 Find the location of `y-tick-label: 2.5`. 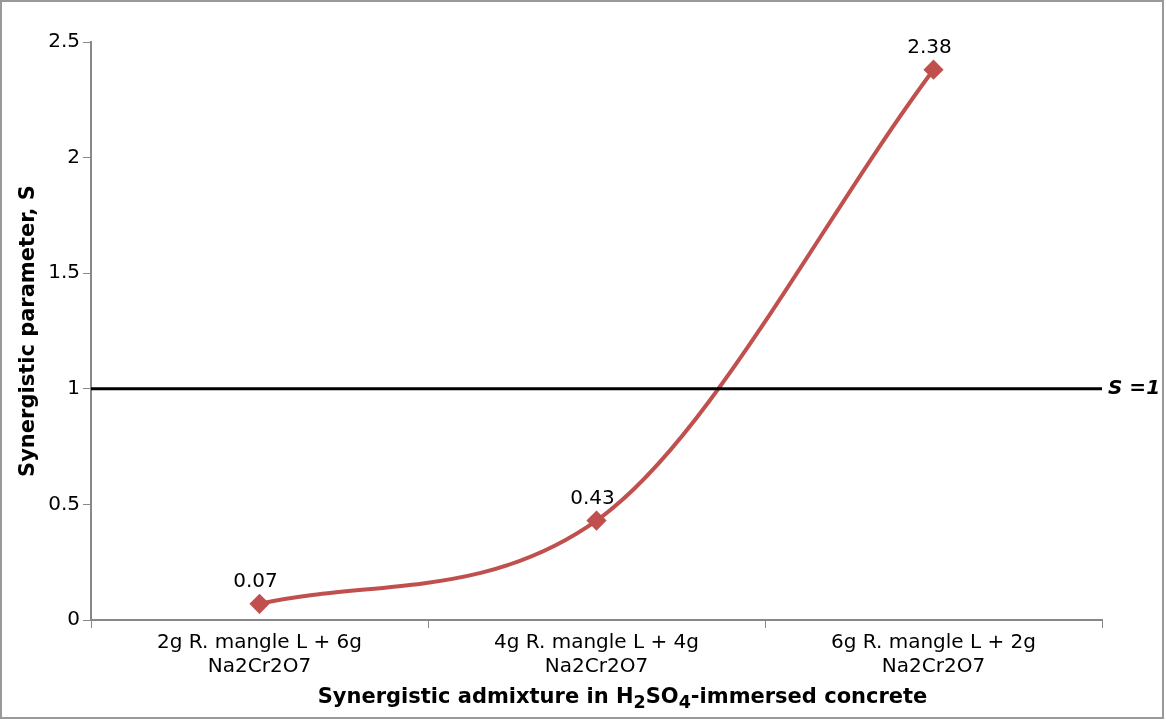

y-tick-label: 2.5 is located at coordinates (64, 40).